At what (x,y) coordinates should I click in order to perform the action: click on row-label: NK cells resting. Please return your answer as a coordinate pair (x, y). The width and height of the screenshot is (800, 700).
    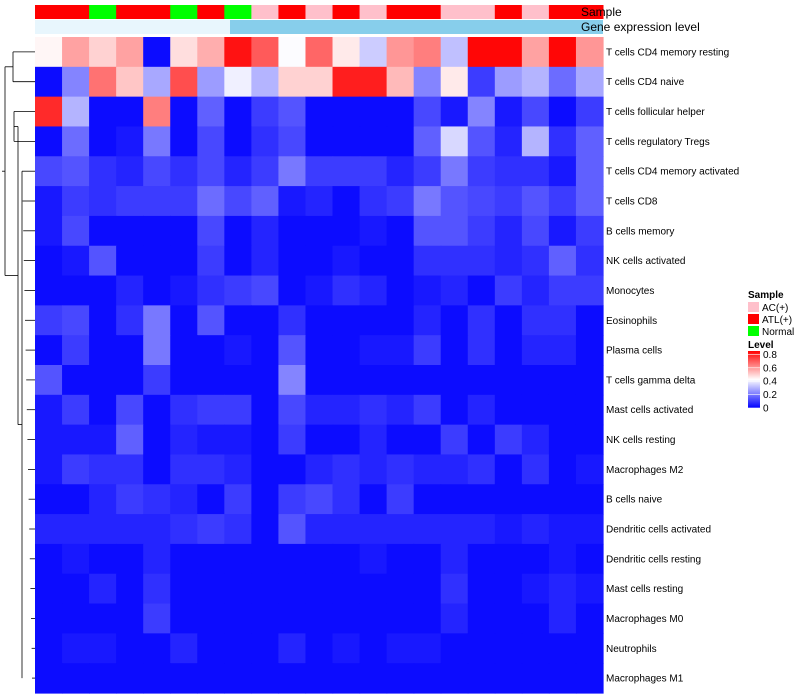
    Looking at the image, I should click on (640, 440).